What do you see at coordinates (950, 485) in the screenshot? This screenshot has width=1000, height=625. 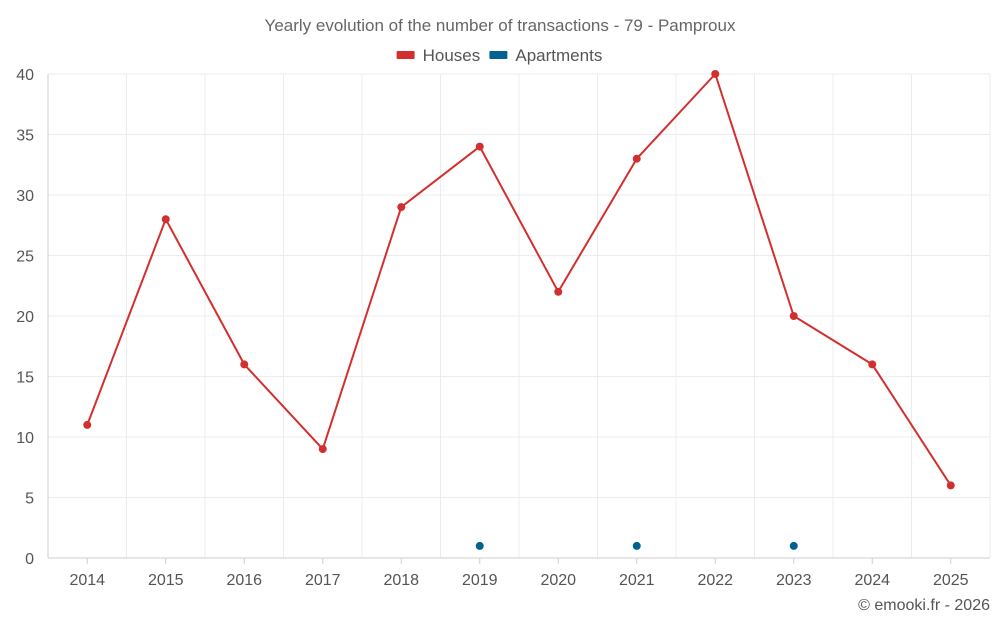 I see `data-point-houses-2025` at bounding box center [950, 485].